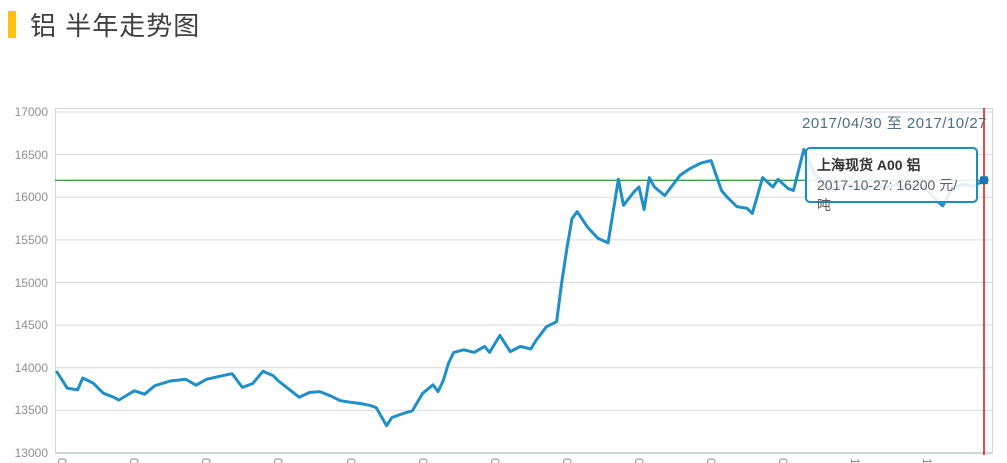  What do you see at coordinates (31, 197) in the screenshot?
I see `y-axis-label: 16000` at bounding box center [31, 197].